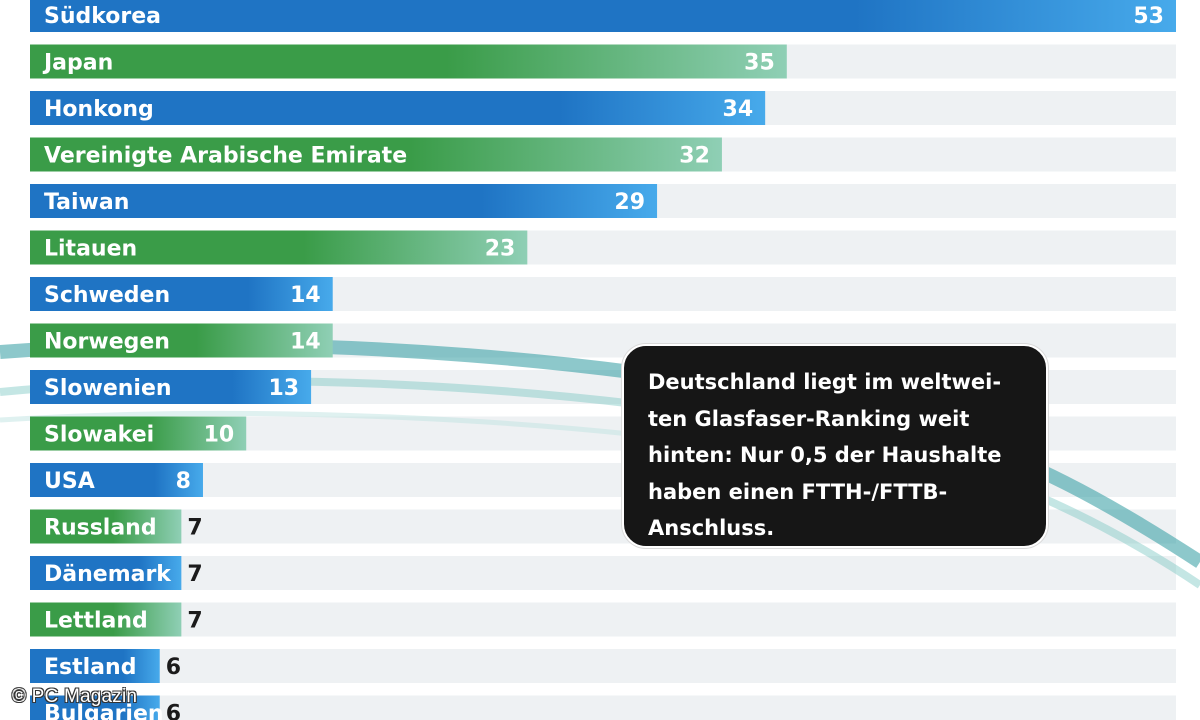 This screenshot has width=1200, height=720. What do you see at coordinates (500, 249) in the screenshot?
I see `value-label: 23` at bounding box center [500, 249].